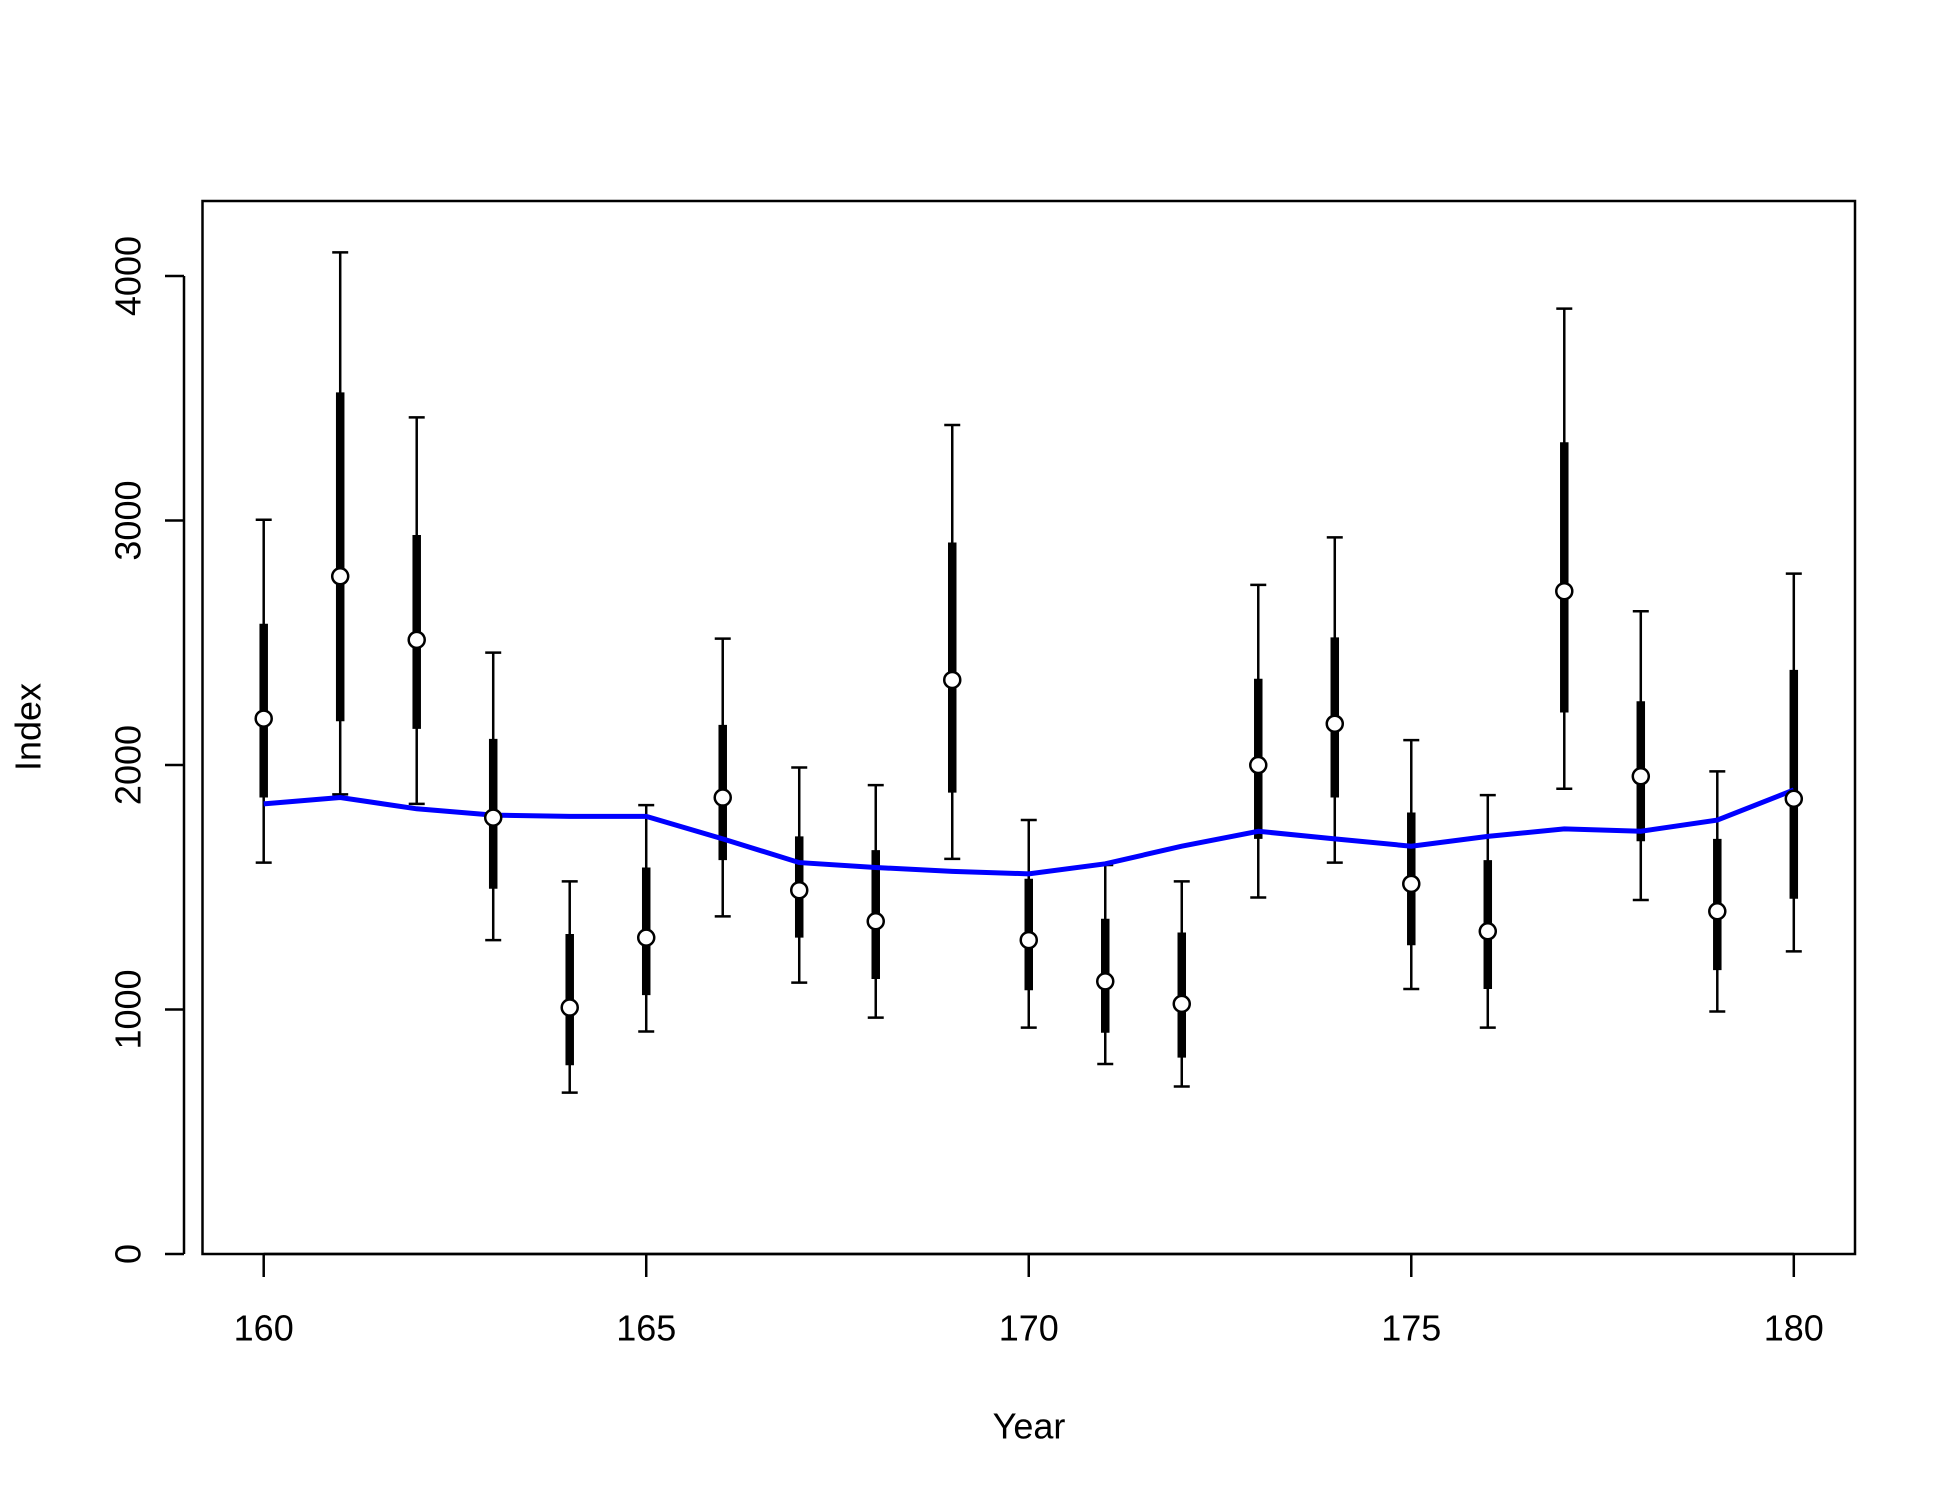 This screenshot has width=1950, height=1500. I want to click on y-tick-label: 4000, so click(128, 276).